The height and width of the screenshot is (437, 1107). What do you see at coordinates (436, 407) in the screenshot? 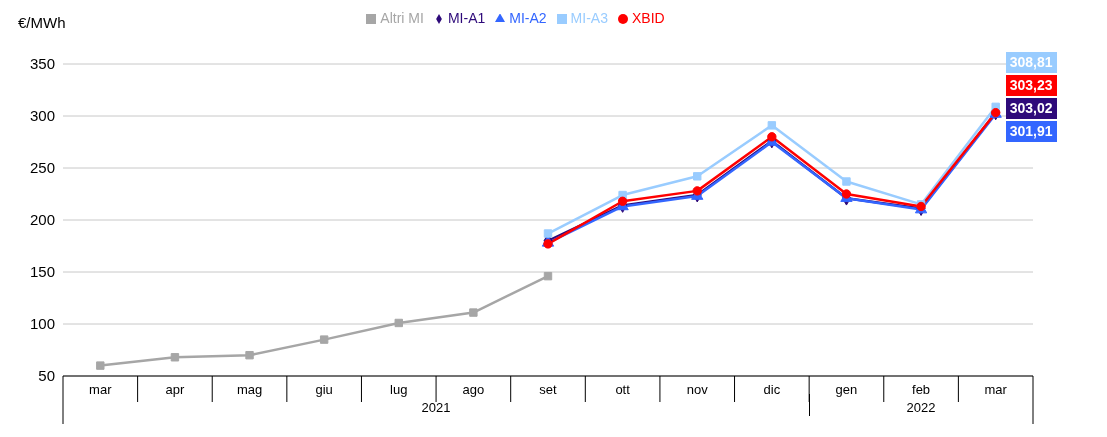
I see `text: 2021` at bounding box center [436, 407].